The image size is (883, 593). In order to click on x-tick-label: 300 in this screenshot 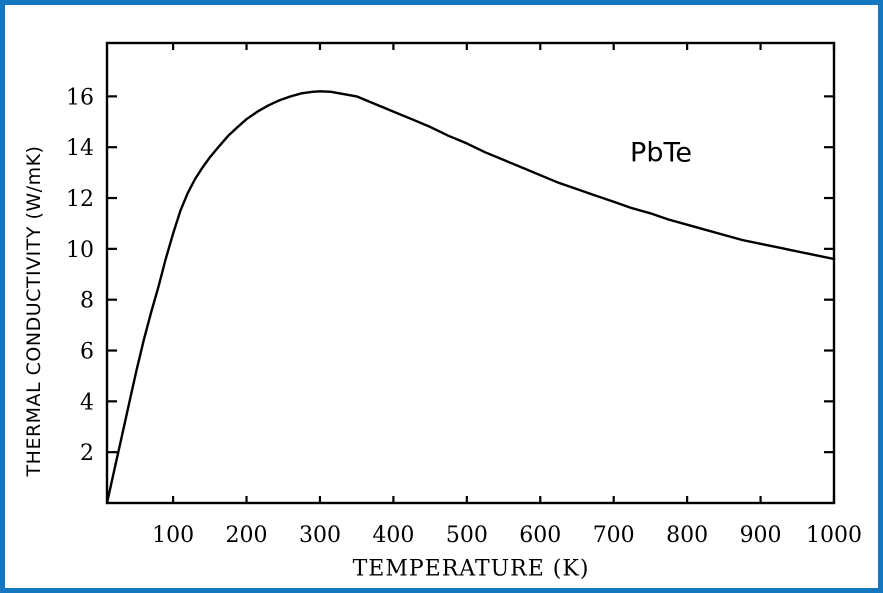, I will do `click(320, 535)`.